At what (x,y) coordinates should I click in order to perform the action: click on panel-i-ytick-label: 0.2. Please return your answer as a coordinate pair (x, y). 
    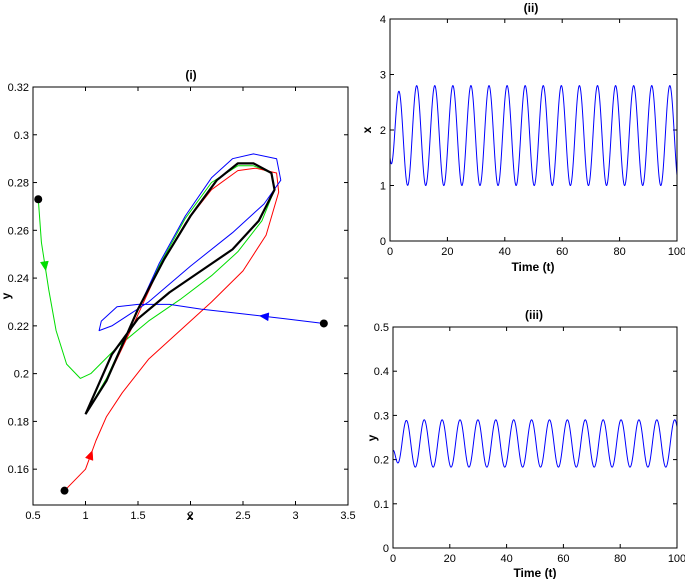
    Looking at the image, I should click on (21, 375).